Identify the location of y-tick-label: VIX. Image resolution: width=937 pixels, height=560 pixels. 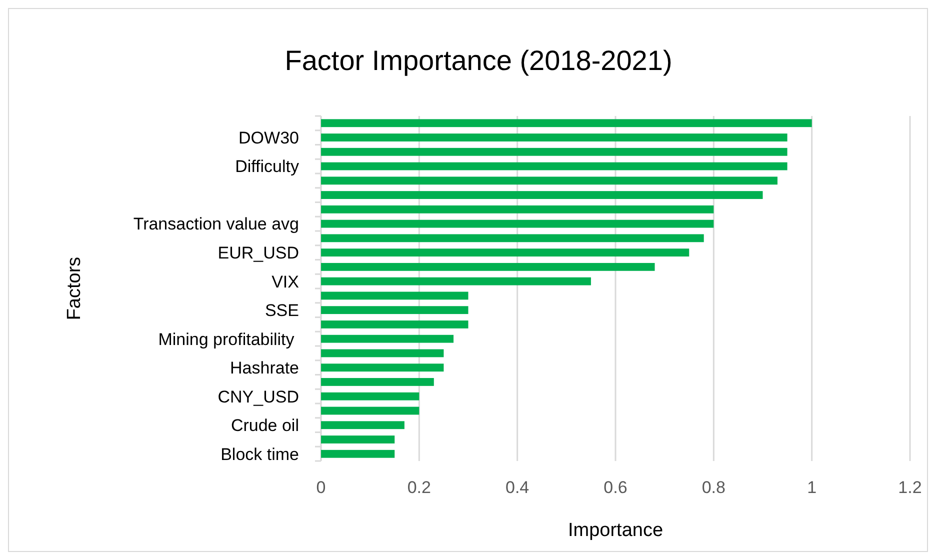
(285, 282).